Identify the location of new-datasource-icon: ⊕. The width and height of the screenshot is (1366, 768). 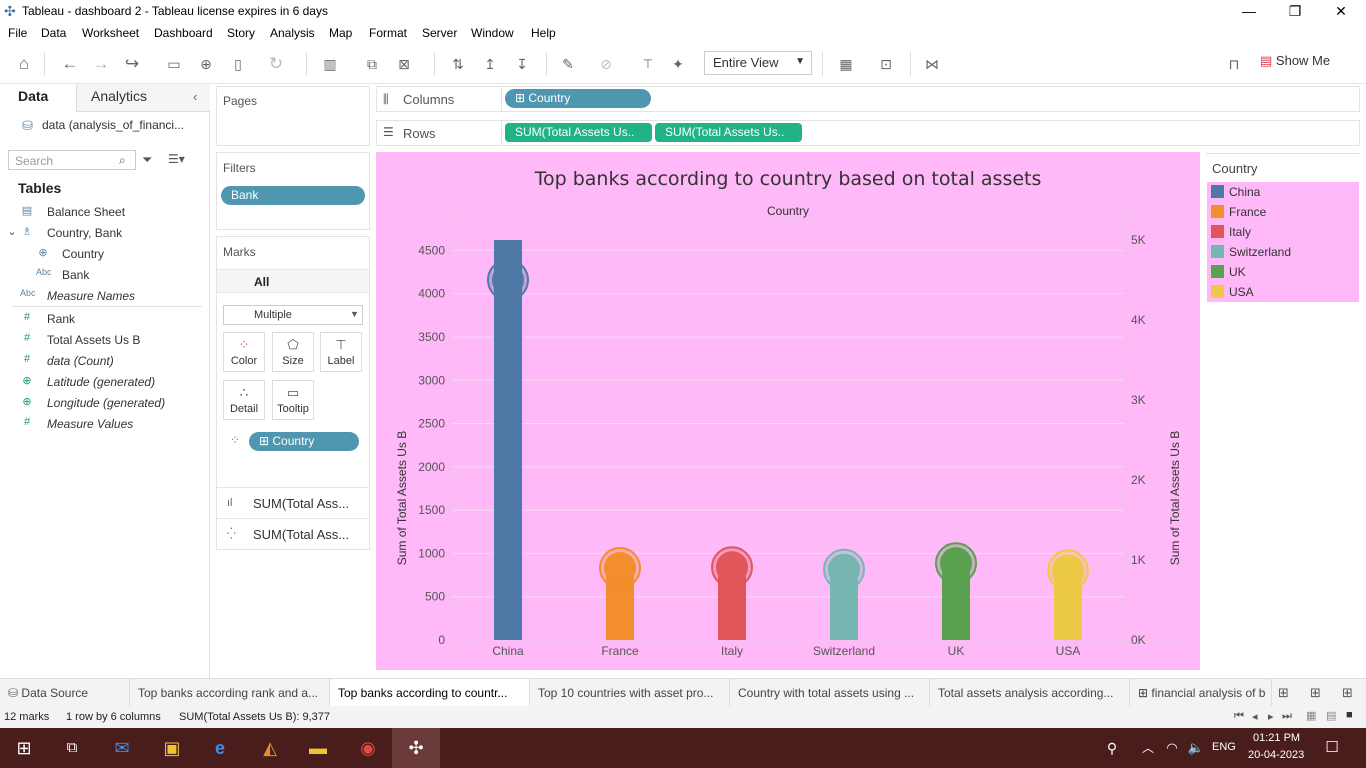
(206, 64).